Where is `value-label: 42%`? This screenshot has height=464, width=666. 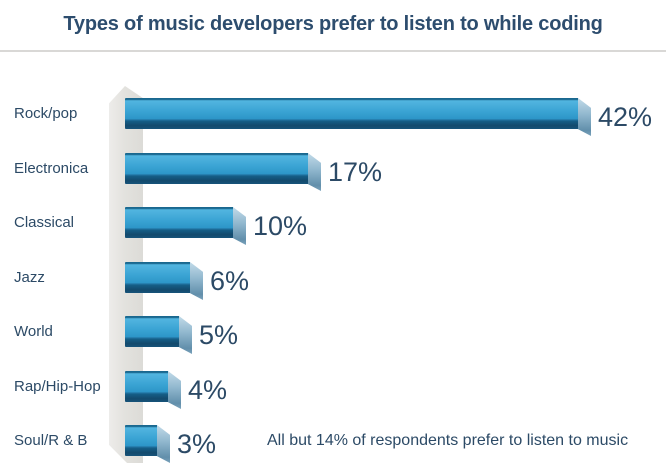
value-label: 42% is located at coordinates (625, 117).